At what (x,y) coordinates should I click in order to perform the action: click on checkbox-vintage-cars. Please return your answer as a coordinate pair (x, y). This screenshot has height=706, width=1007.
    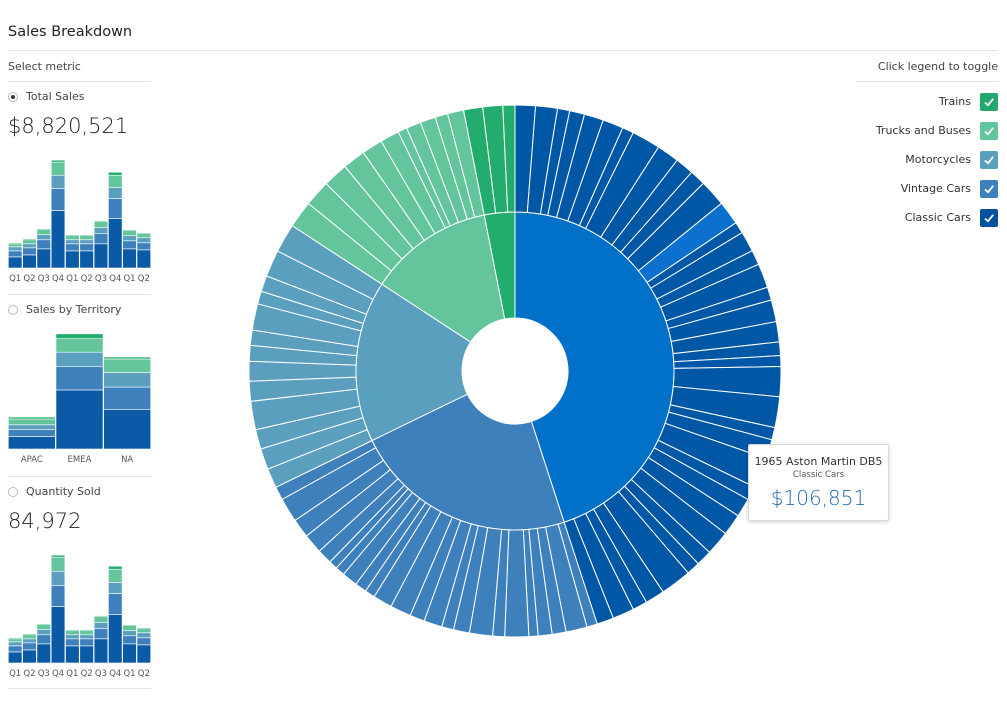
    Looking at the image, I should click on (989, 188).